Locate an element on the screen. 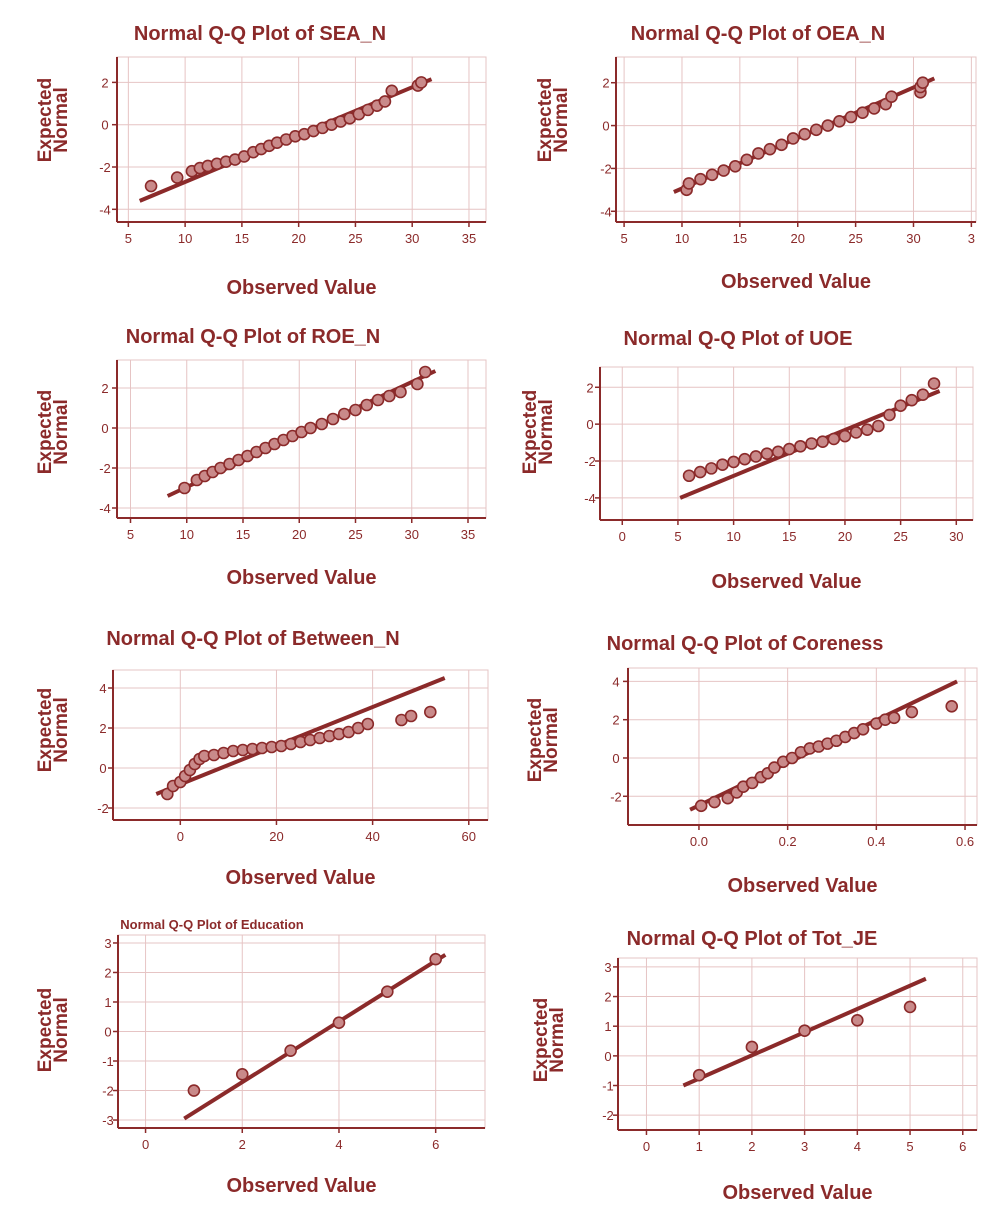 This screenshot has height=1214, width=981. x-tick-label: 0.0 is located at coordinates (699, 841).